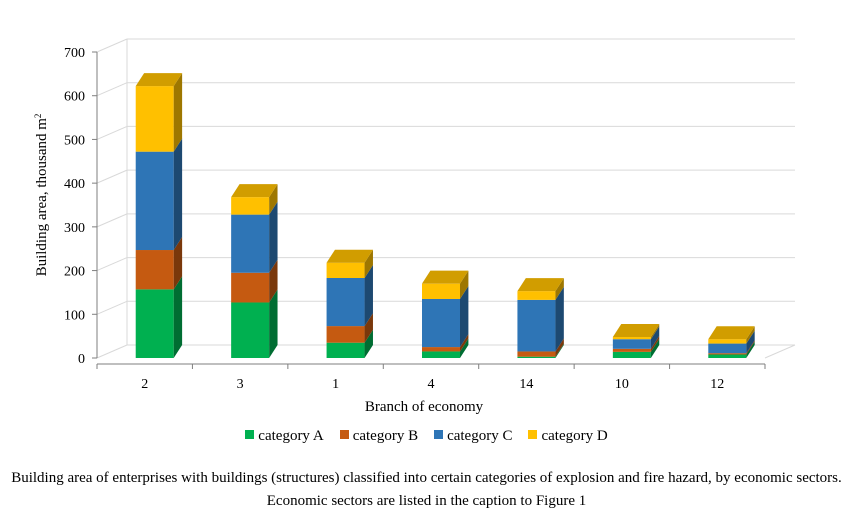 The height and width of the screenshot is (519, 853). I want to click on legend-item: category A, so click(284, 436).